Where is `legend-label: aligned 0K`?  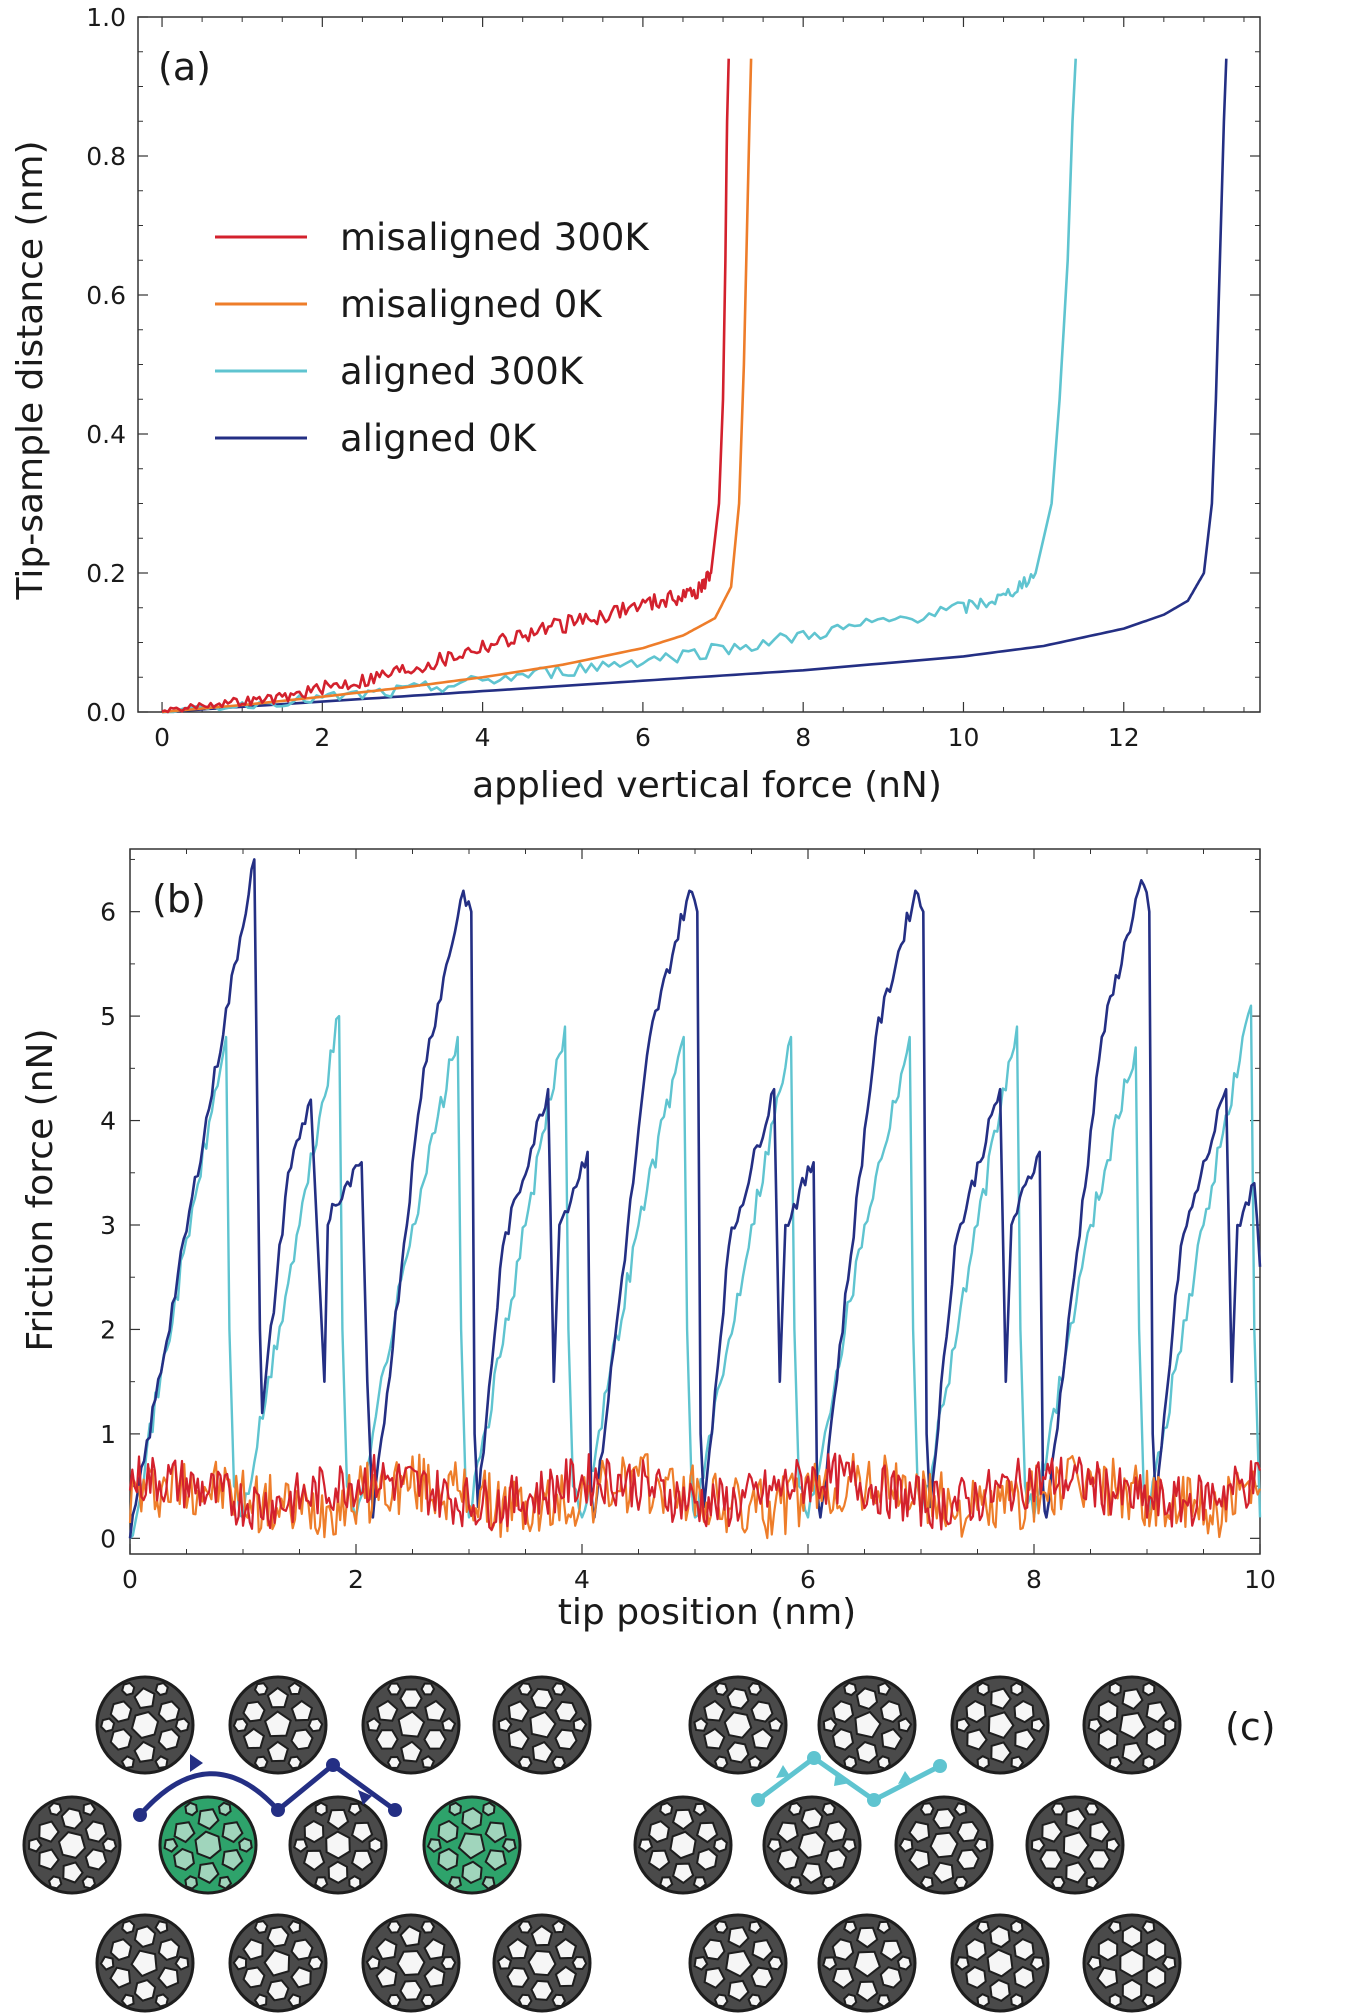 legend-label: aligned 0K is located at coordinates (439, 438).